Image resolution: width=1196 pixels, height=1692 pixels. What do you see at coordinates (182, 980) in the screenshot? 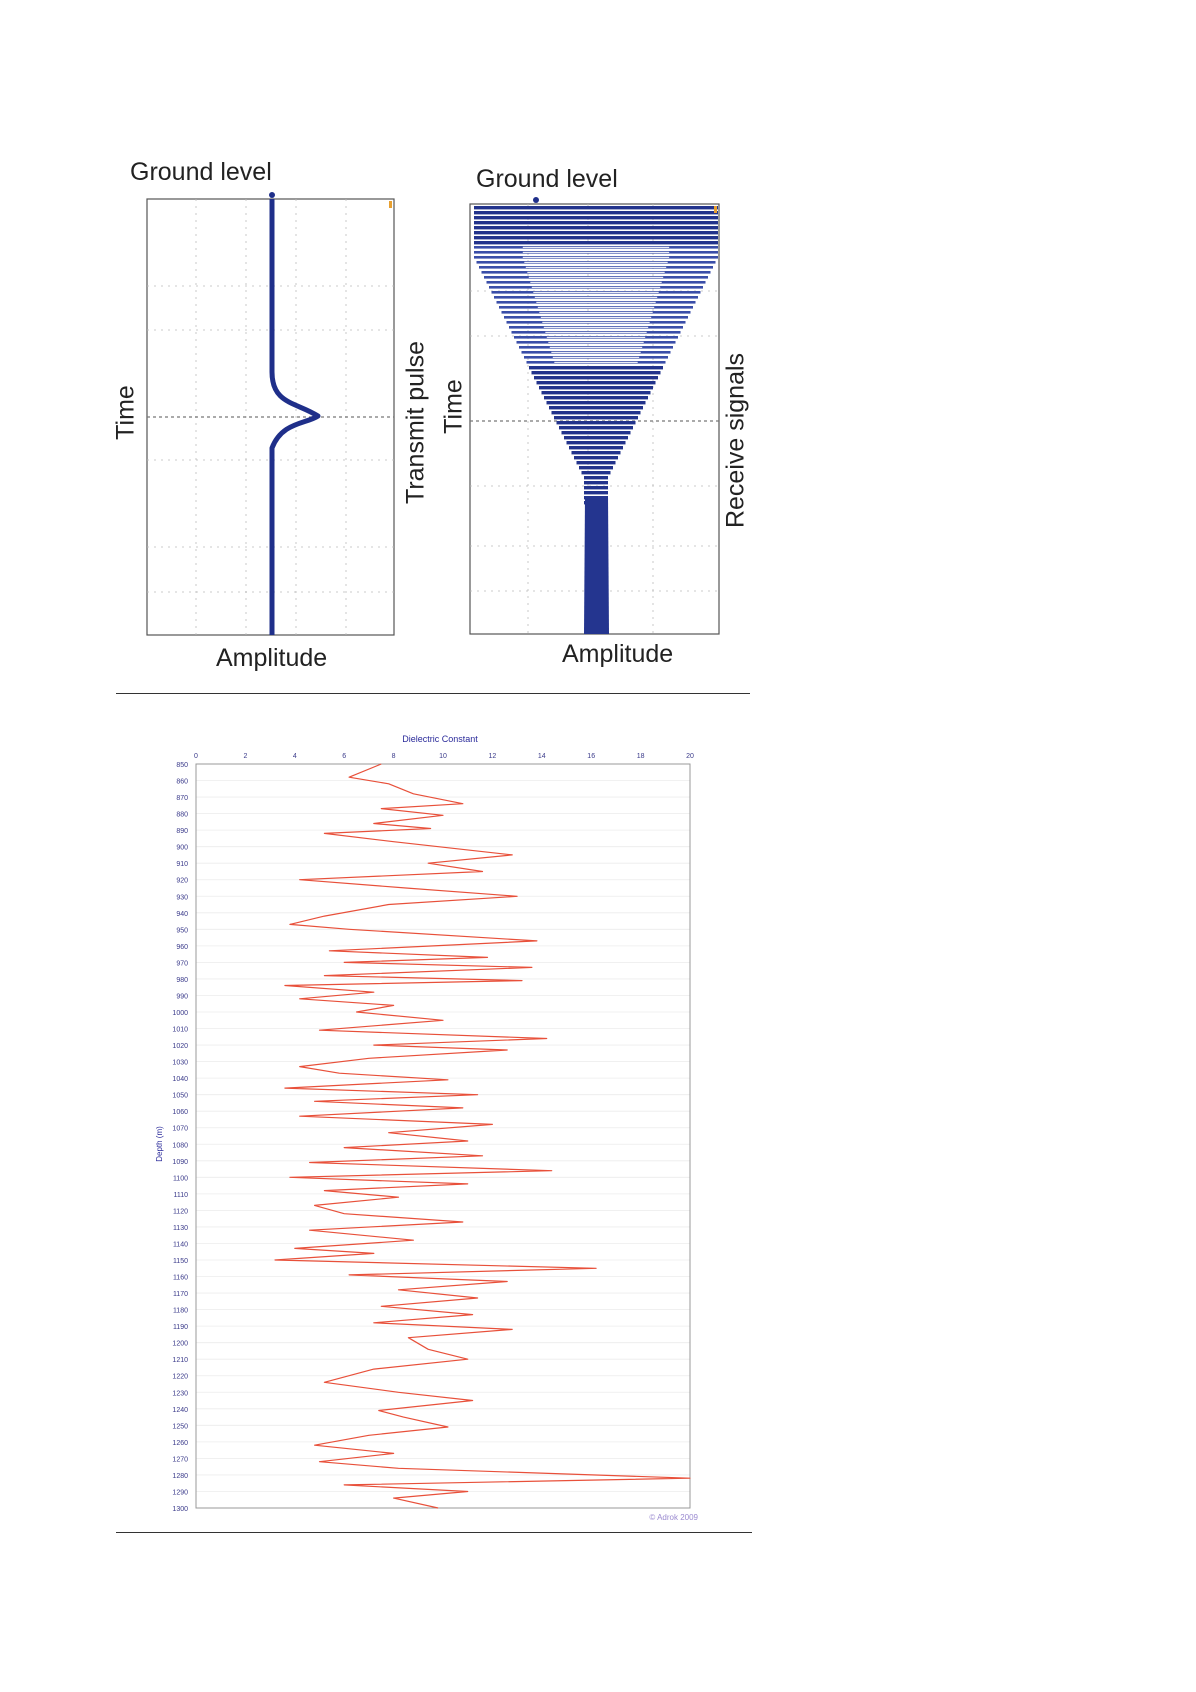
I see `y-tick-label: 980` at bounding box center [182, 980].